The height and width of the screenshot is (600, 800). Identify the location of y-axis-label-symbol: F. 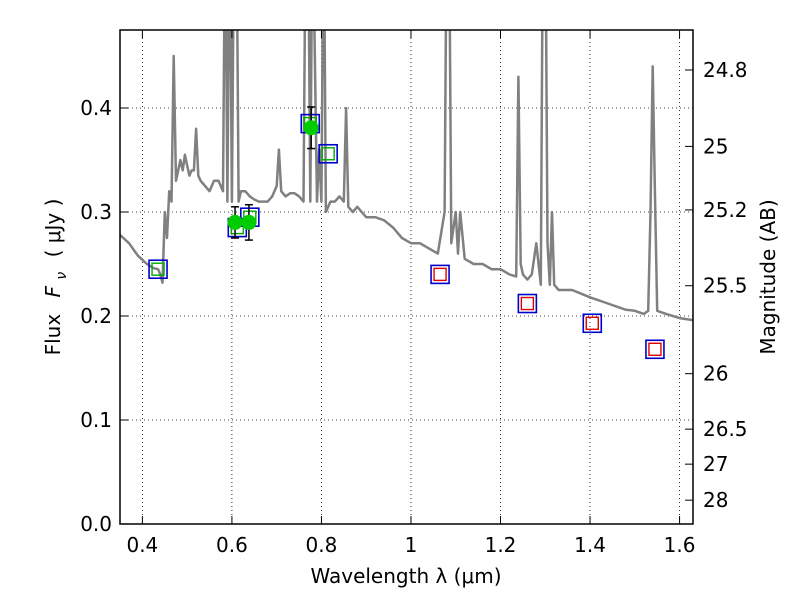
(53, 291).